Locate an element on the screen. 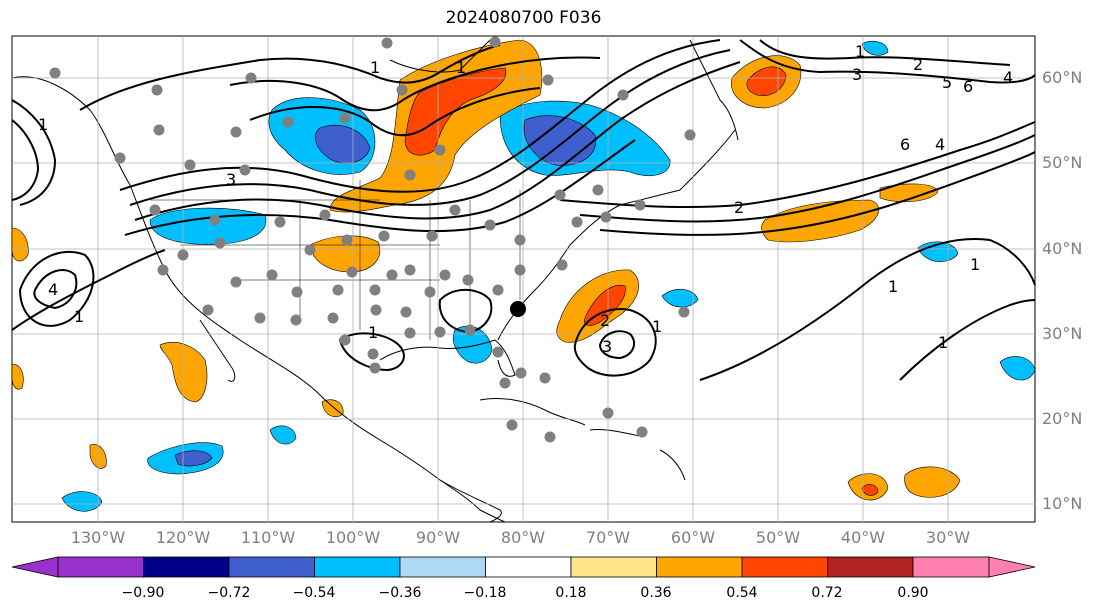  positive-area-west-edge is located at coordinates (20, 244).